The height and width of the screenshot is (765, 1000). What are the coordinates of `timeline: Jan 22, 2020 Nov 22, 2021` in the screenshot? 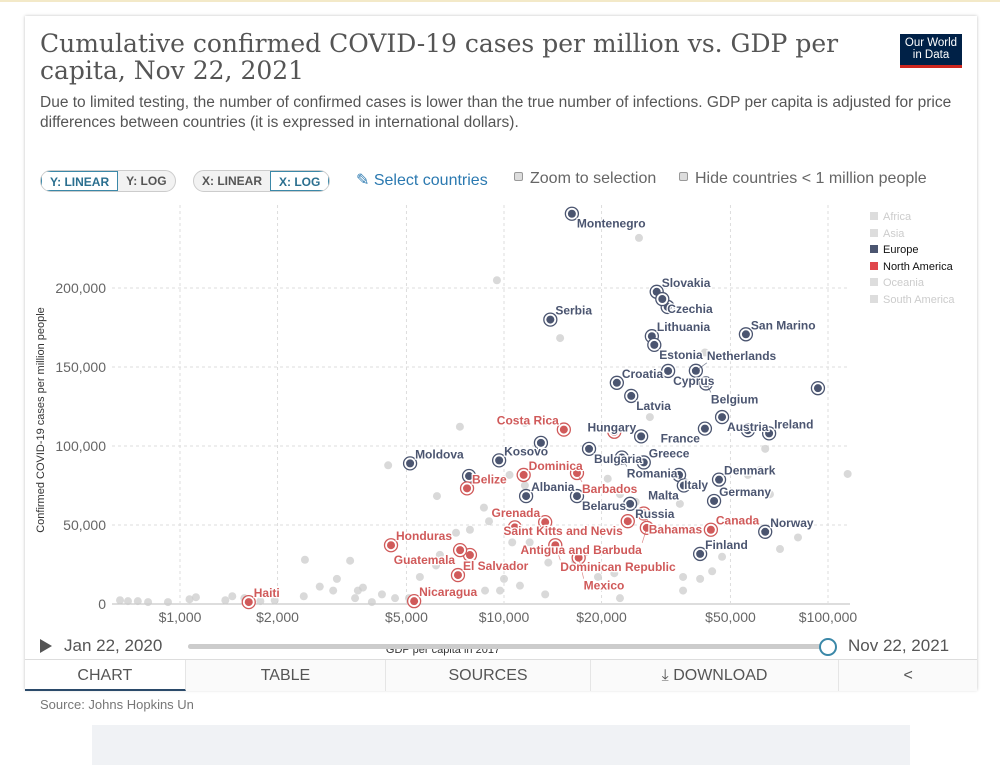 It's located at (502, 647).